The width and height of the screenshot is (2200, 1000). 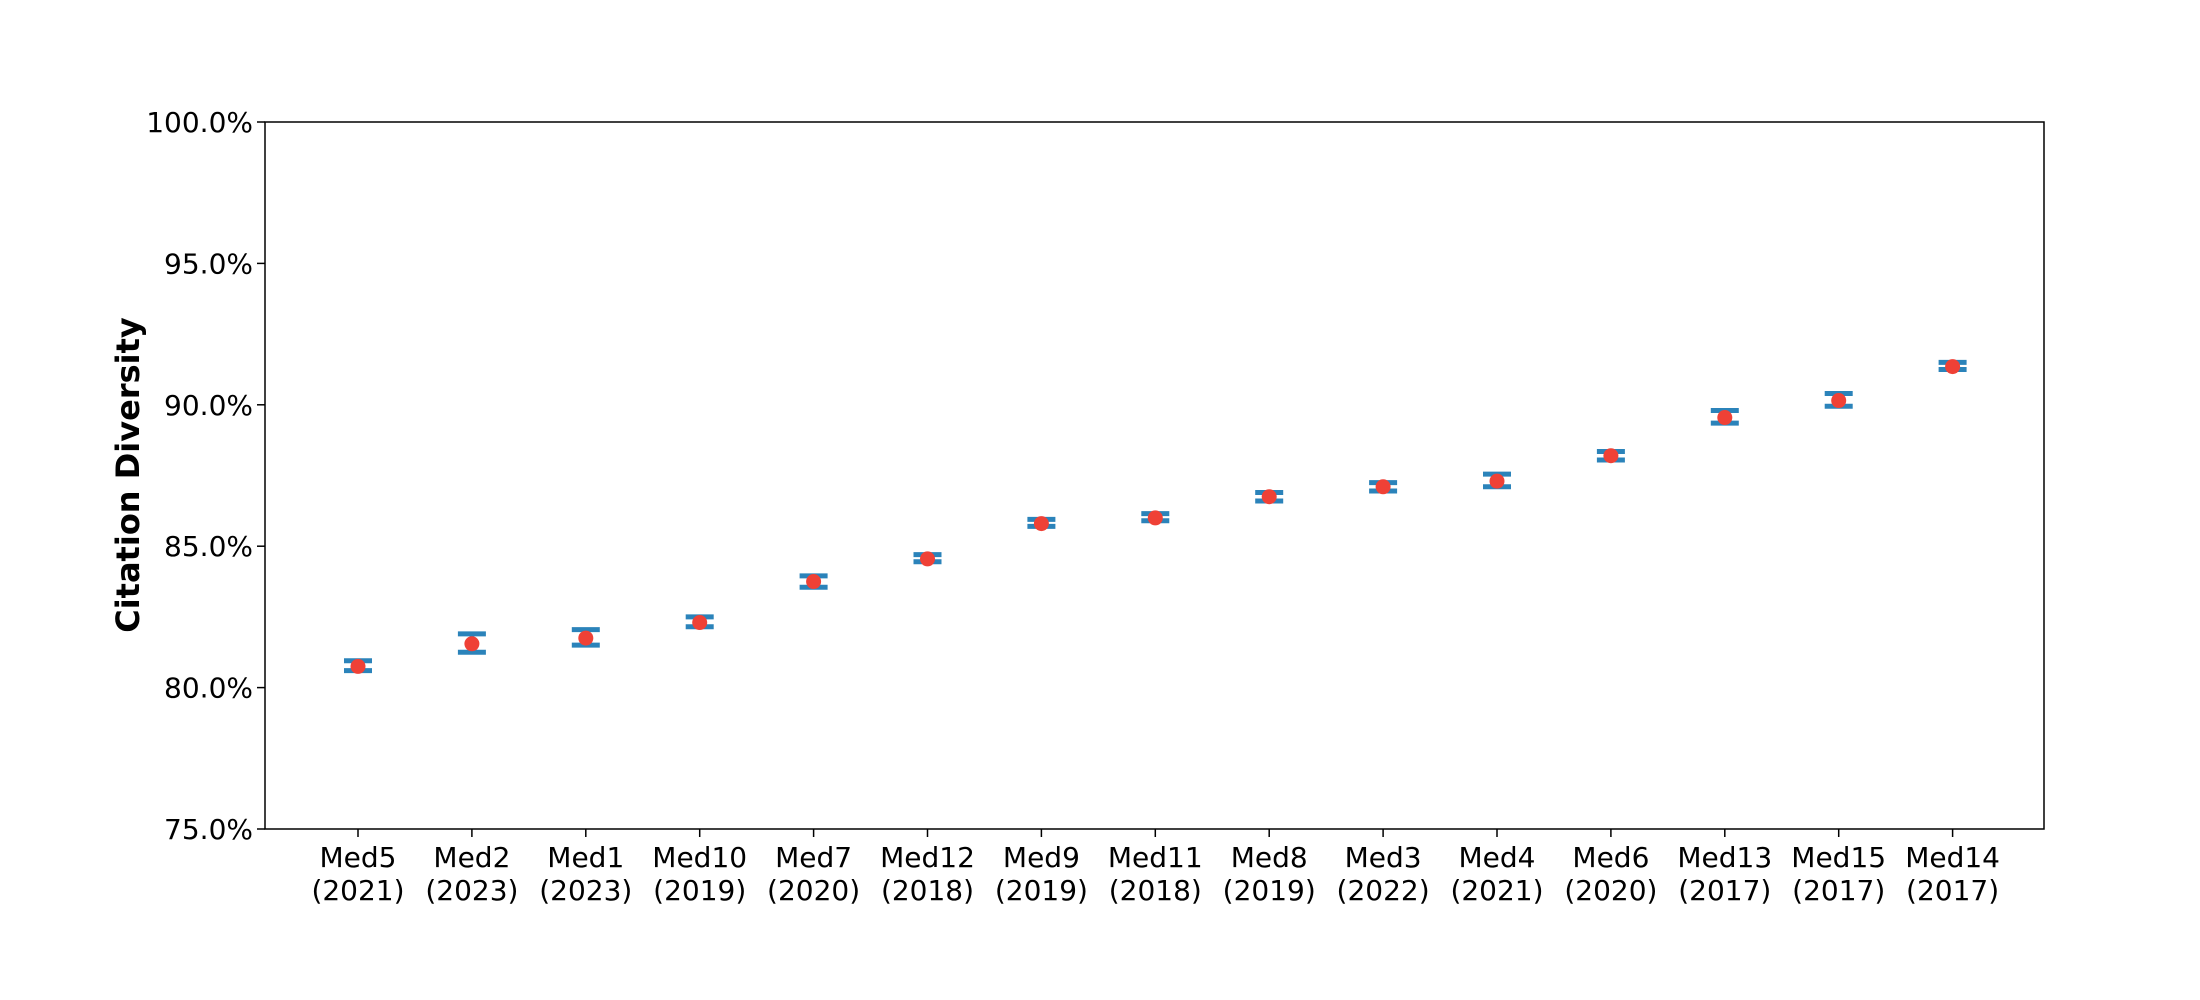 What do you see at coordinates (128, 475) in the screenshot?
I see `y-axis-title: Citation Diversity` at bounding box center [128, 475].